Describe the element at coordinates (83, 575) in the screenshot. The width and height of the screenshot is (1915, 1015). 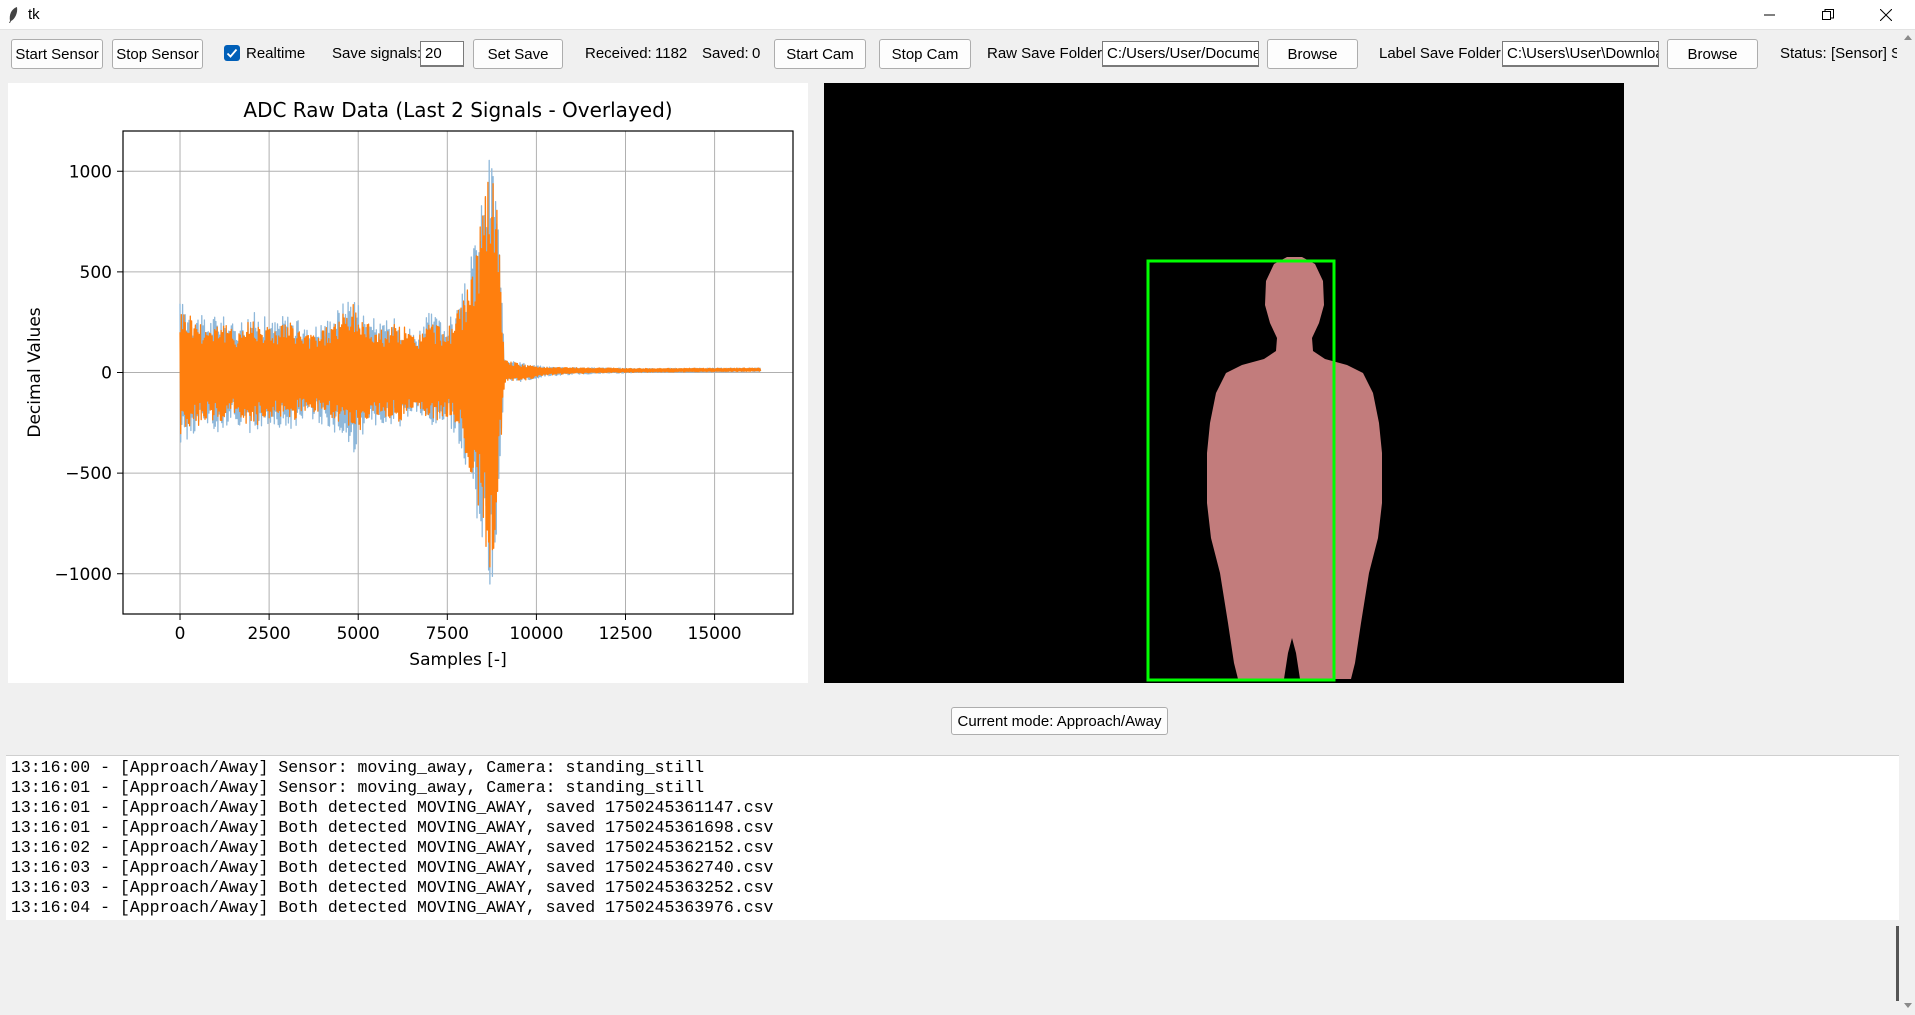
I see `y-tick-label: −1000` at that location.